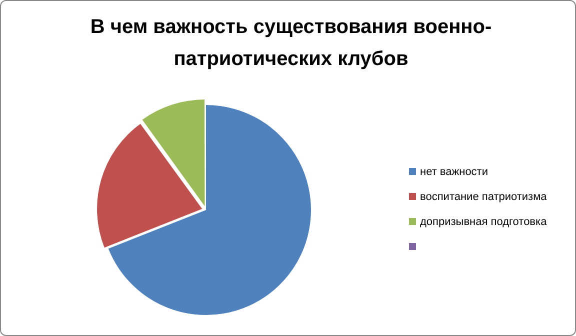 The width and height of the screenshot is (576, 336). What do you see at coordinates (483, 196) in the screenshot?
I see `legend-label: воспитание патриотизма` at bounding box center [483, 196].